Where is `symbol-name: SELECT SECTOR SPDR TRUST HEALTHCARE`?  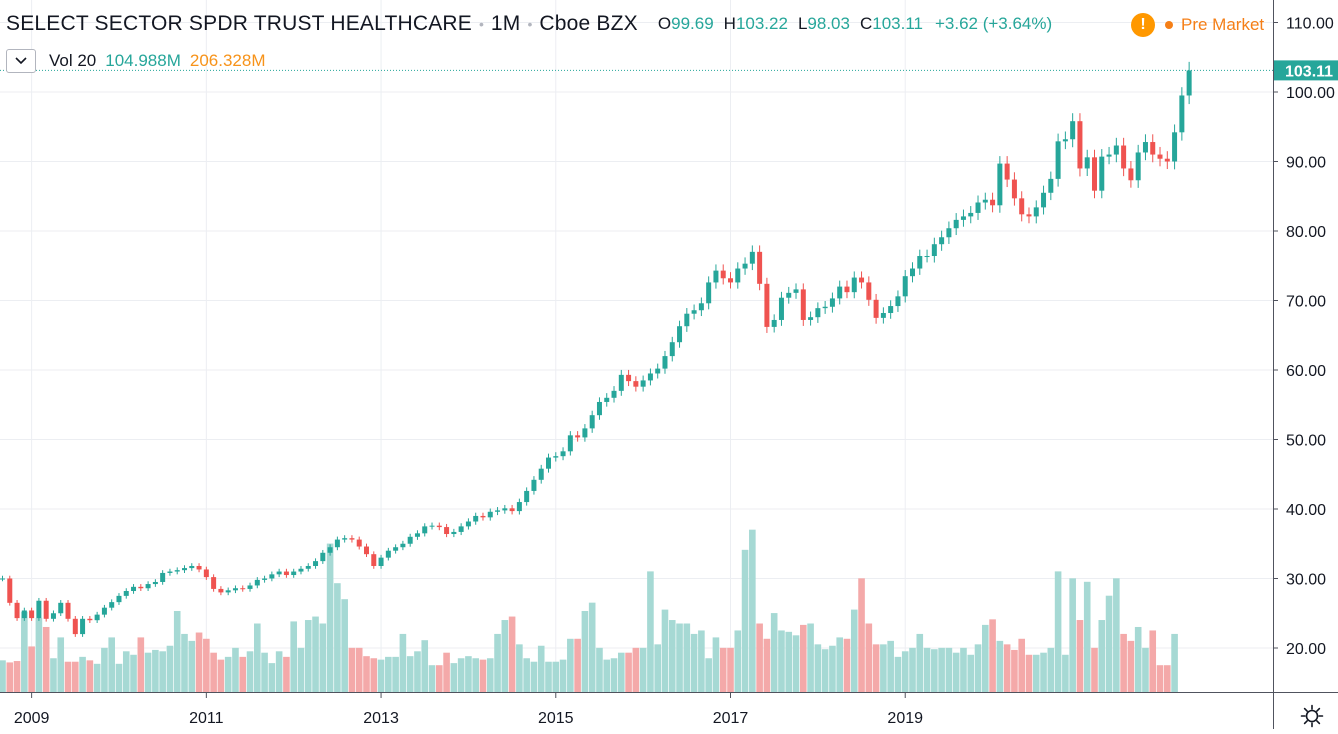 symbol-name: SELECT SECTOR SPDR TRUST HEALTHCARE is located at coordinates (239, 23).